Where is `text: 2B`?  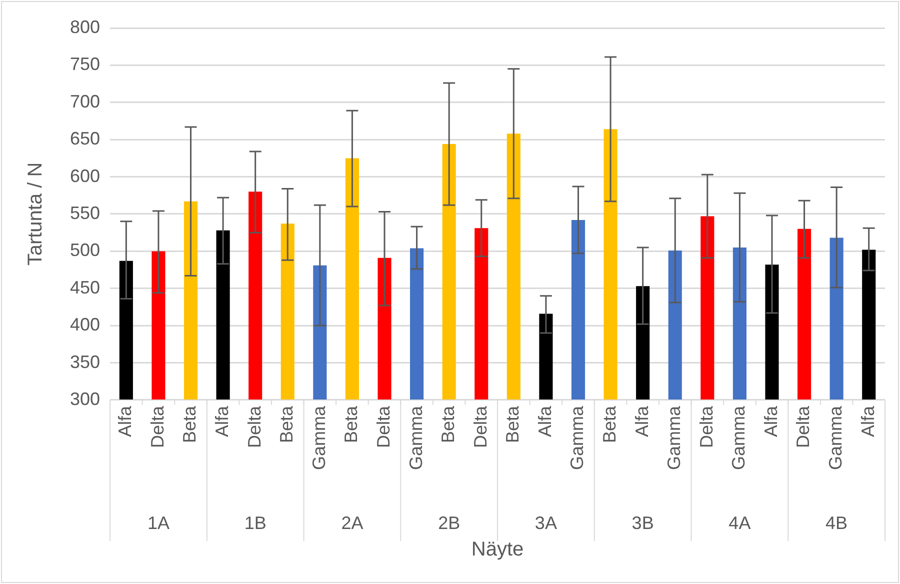
text: 2B is located at coordinates (449, 522).